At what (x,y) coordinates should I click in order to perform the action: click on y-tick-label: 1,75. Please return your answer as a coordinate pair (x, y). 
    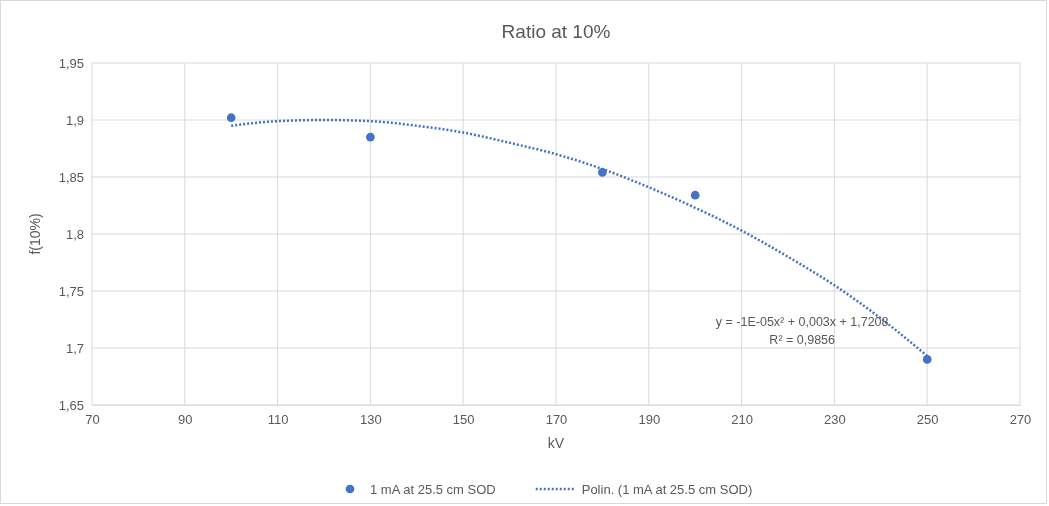
    Looking at the image, I should click on (71, 291).